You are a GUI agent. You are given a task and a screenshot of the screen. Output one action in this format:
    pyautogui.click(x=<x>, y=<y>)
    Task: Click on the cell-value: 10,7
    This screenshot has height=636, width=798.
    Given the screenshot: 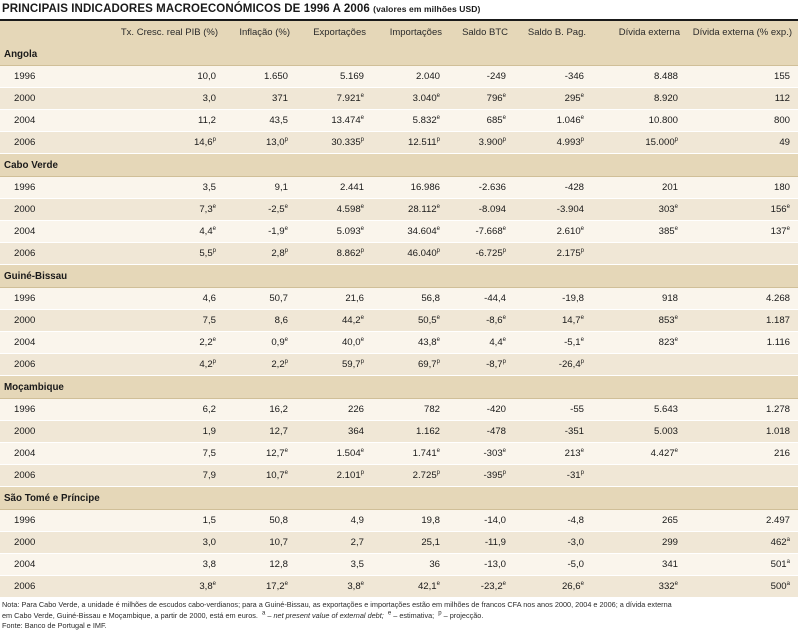 What is the action you would take?
    pyautogui.click(x=278, y=542)
    